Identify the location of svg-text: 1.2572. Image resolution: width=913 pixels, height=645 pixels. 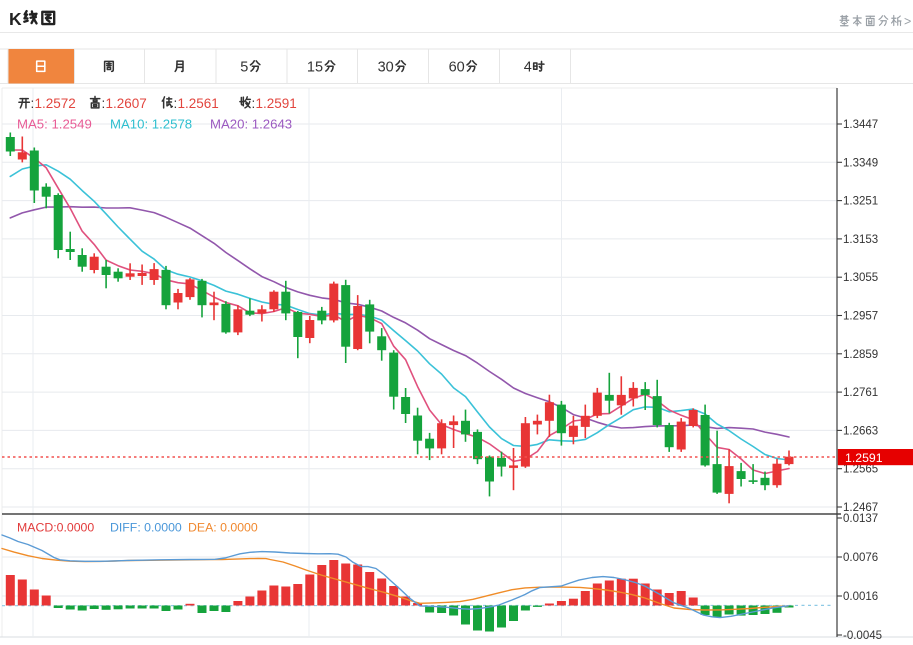
(55, 103).